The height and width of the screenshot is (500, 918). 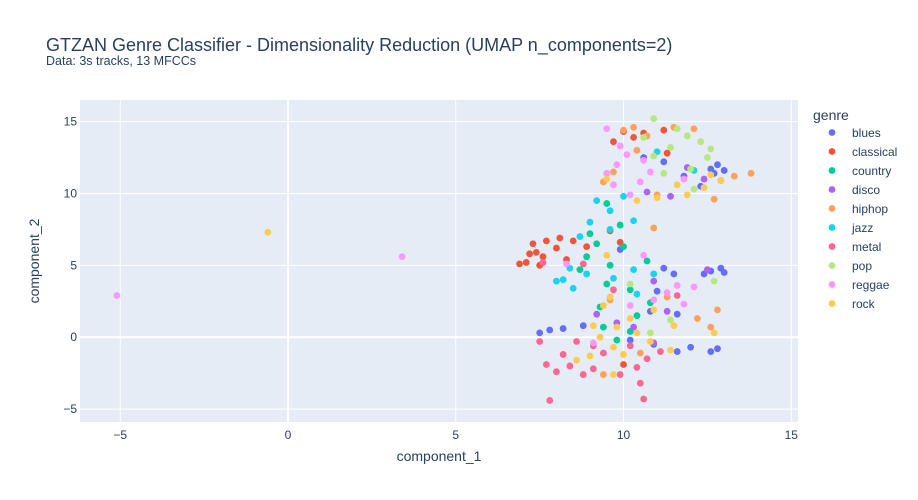 What do you see at coordinates (854, 133) in the screenshot?
I see `legend-item-blues: blues` at bounding box center [854, 133].